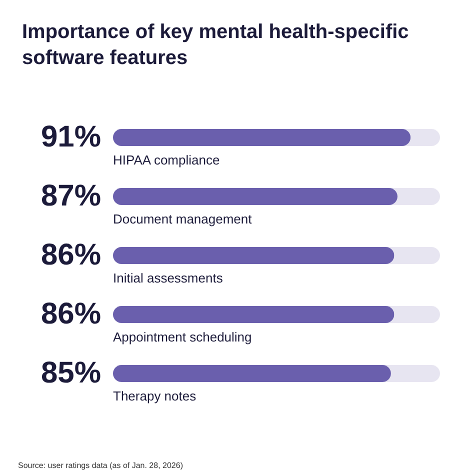  I want to click on y-tick-label: HIPAA compliance, so click(166, 160).